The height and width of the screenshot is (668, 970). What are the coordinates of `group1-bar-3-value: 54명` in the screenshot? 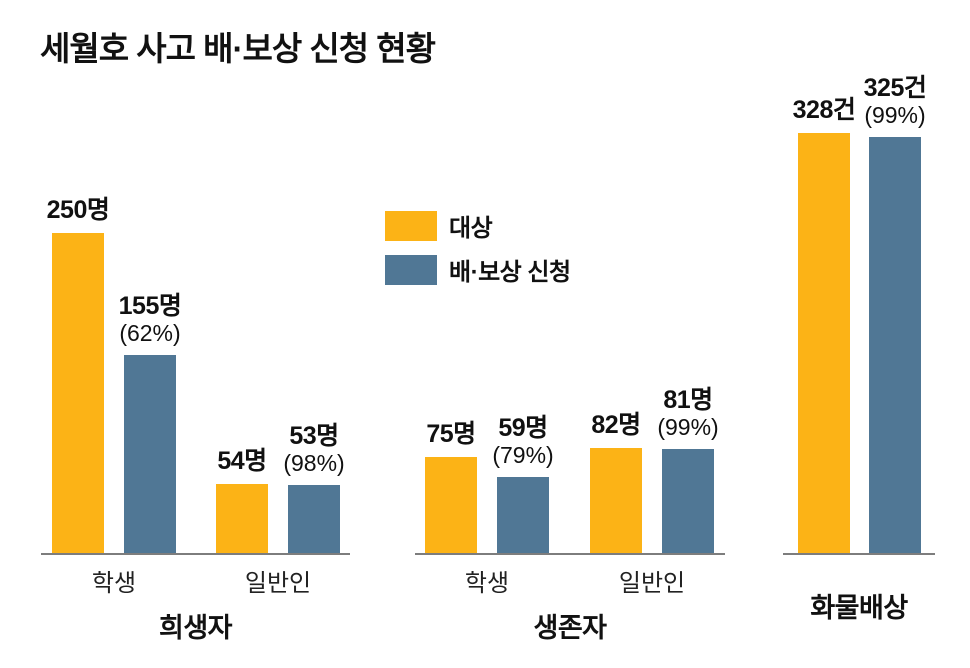 It's located at (242, 461).